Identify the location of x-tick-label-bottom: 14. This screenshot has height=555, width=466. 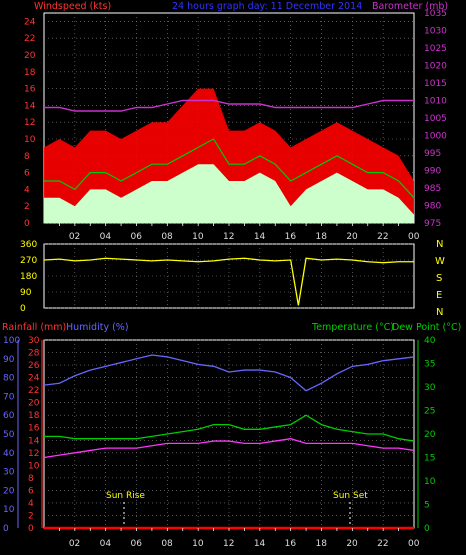
(260, 544).